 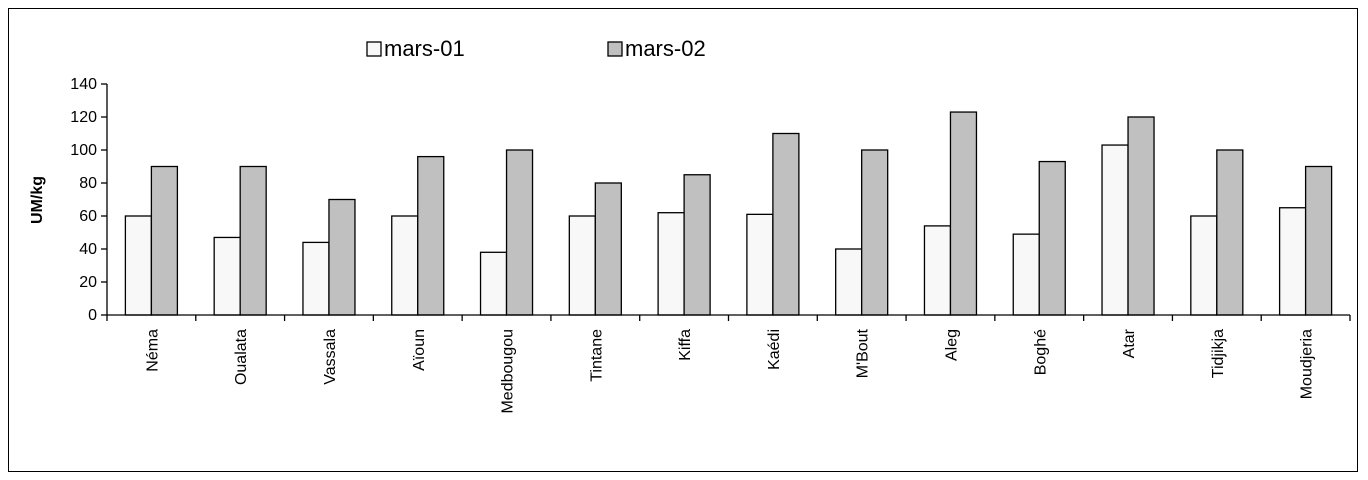 I want to click on y-tick-label: 0, so click(x=92, y=315).